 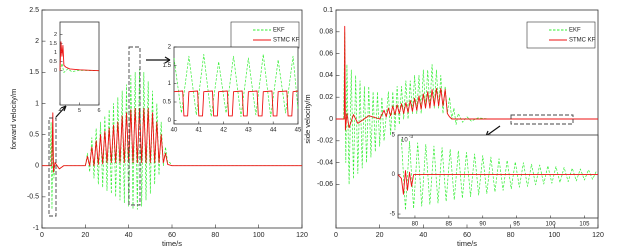 What do you see at coordinates (33, 197) in the screenshot?
I see `y-tick-label: -0.5` at bounding box center [33, 197].